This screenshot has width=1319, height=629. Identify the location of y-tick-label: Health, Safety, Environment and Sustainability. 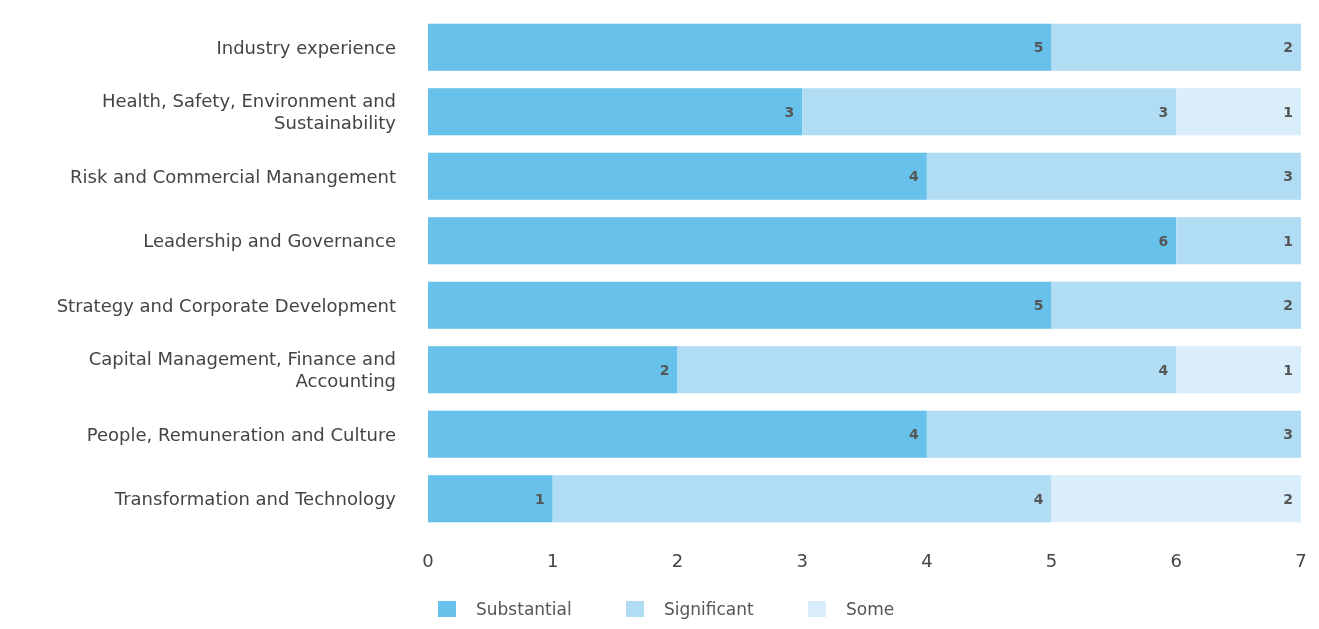
(249, 112).